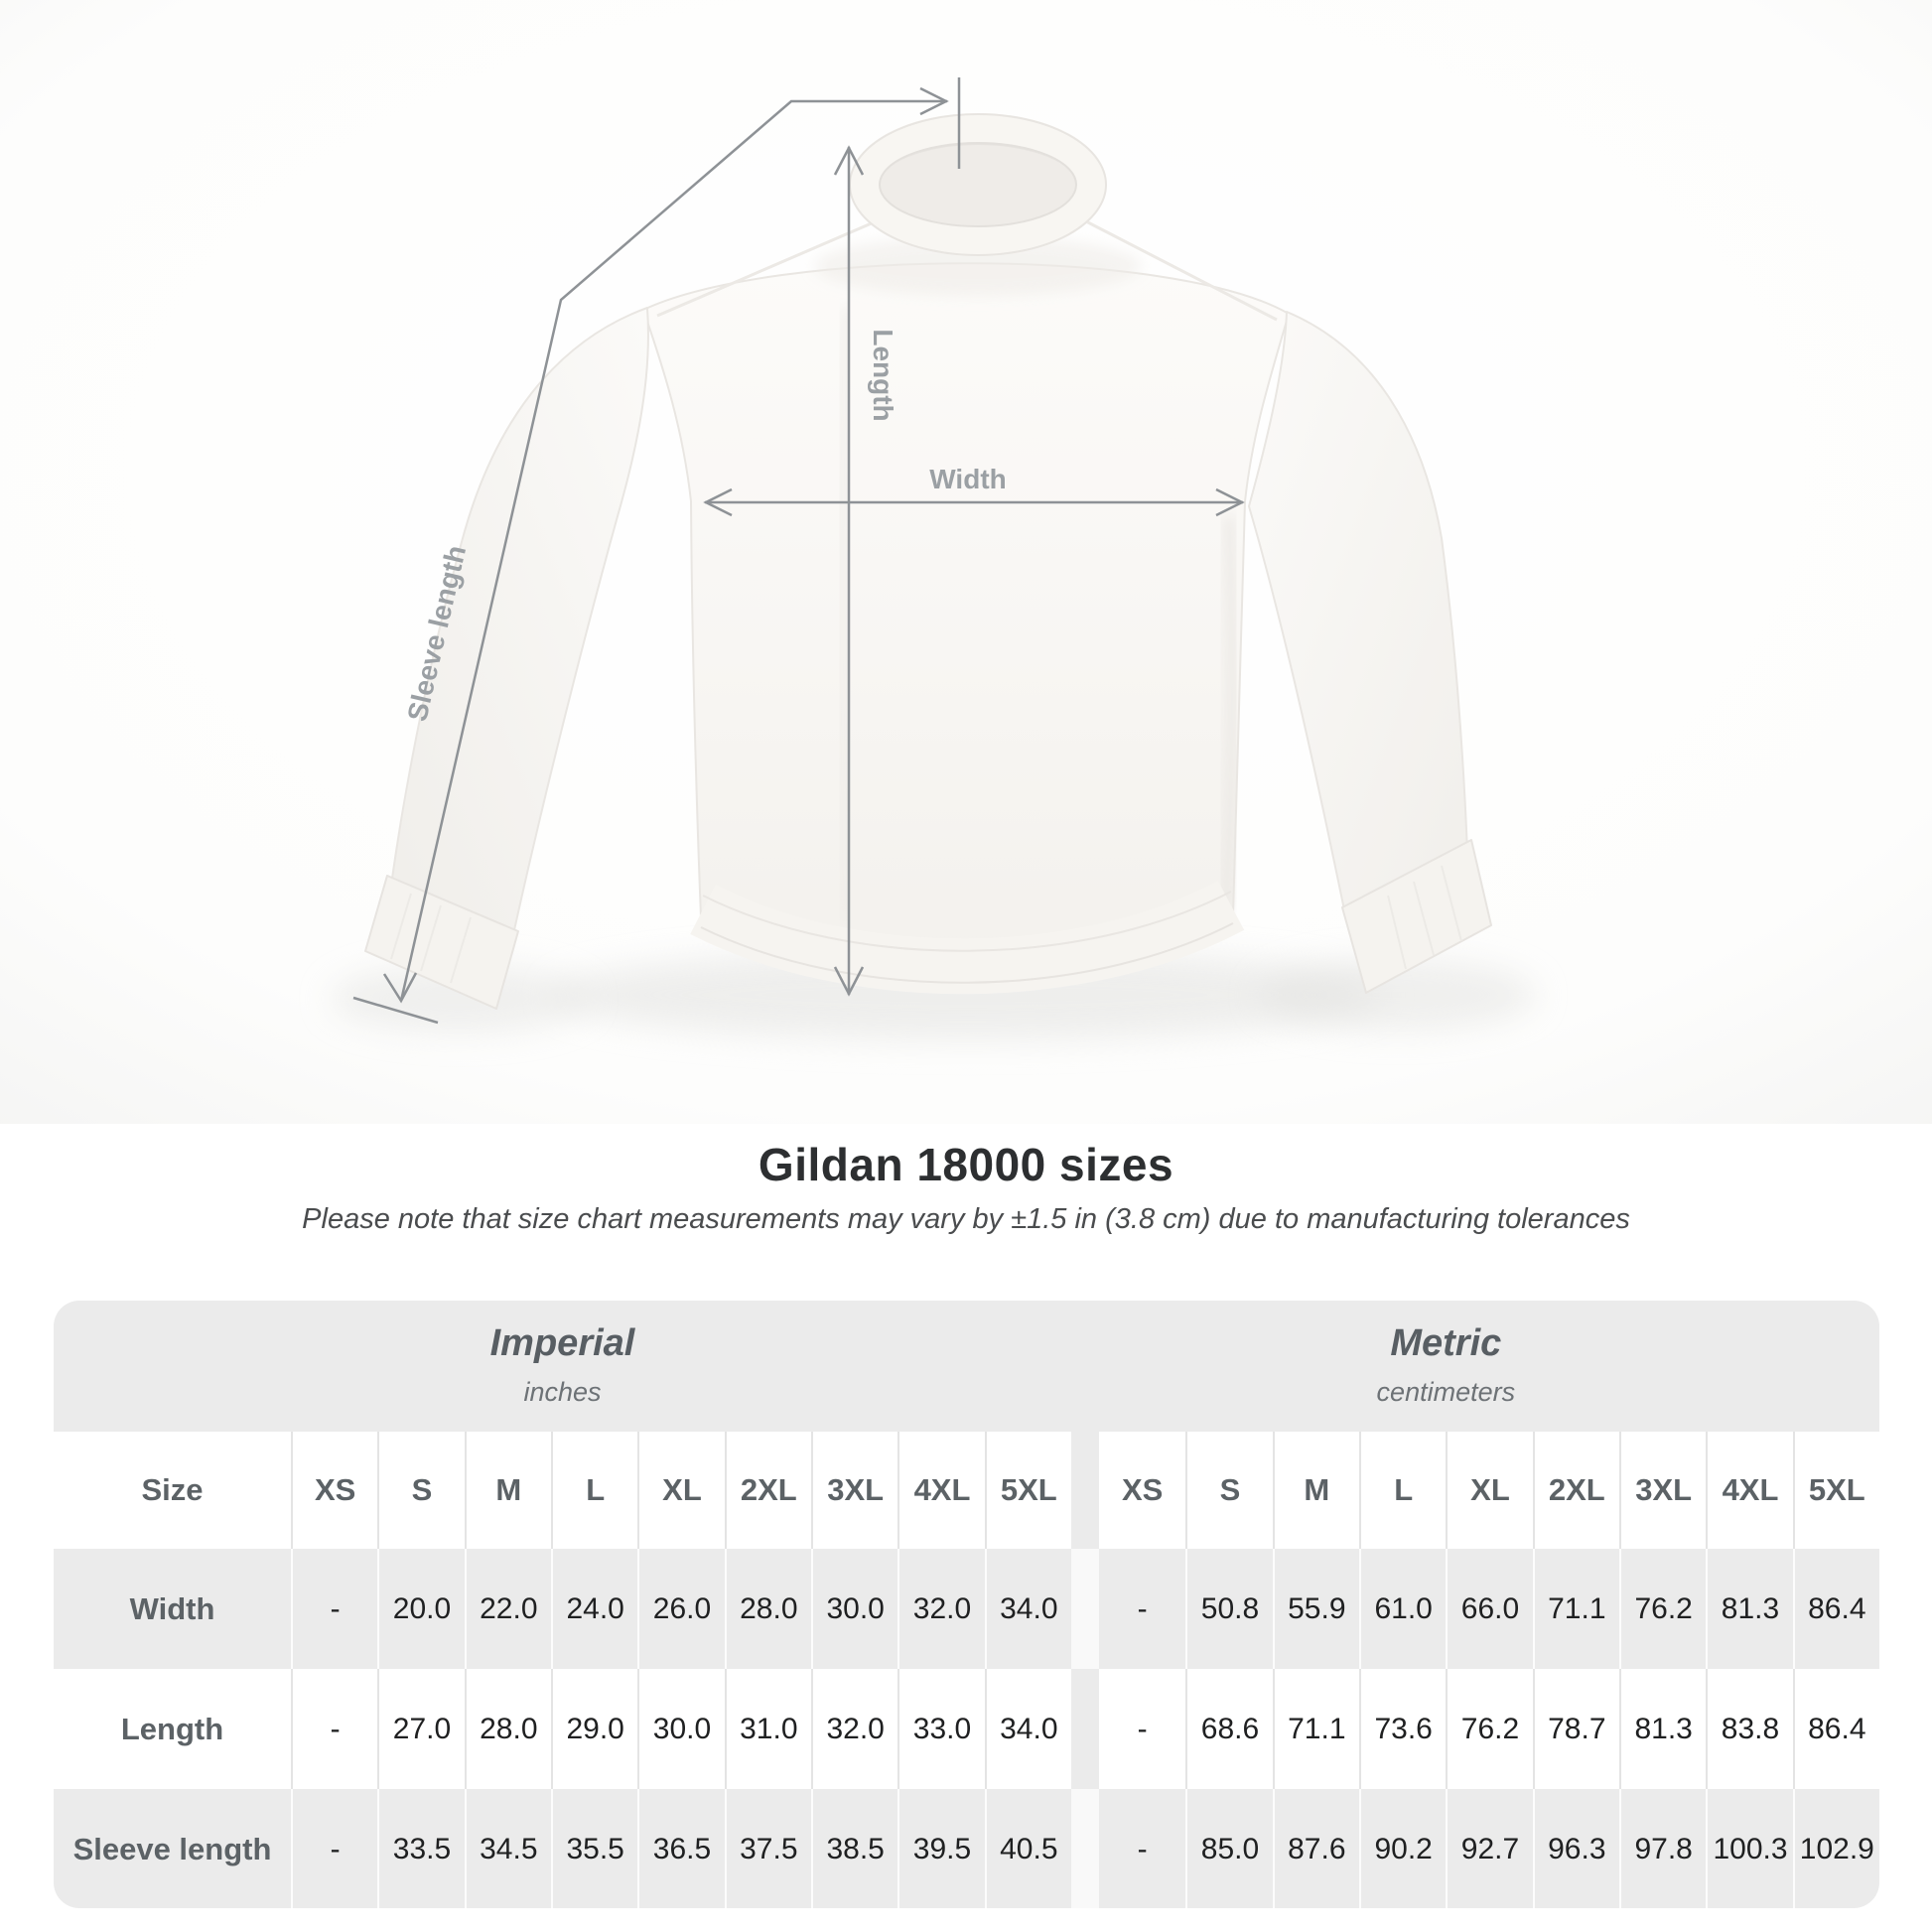 The height and width of the screenshot is (1932, 1932). Describe the element at coordinates (941, 1729) in the screenshot. I see `imperial-value-cell: 33.0` at that location.